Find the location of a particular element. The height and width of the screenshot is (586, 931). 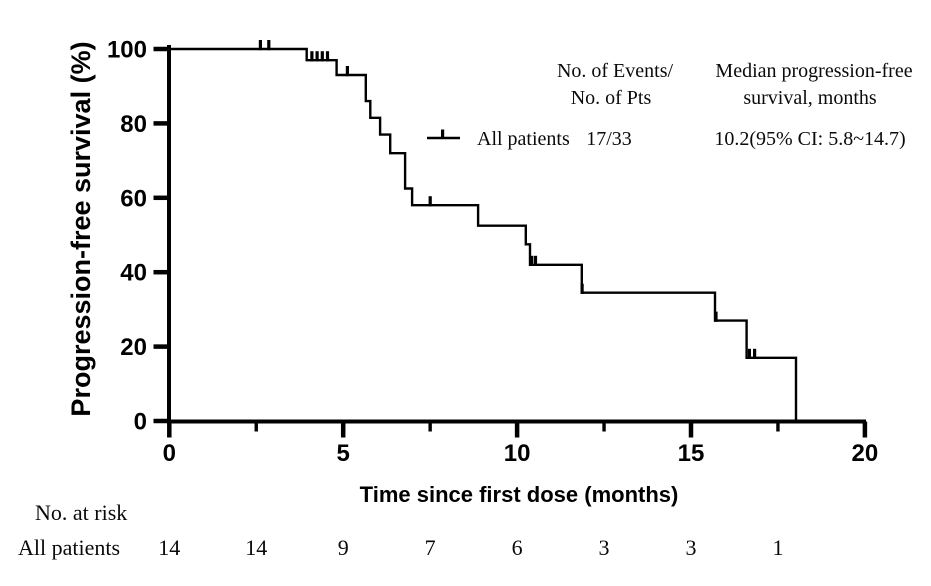

y-tick-label: 60 is located at coordinates (133, 198).